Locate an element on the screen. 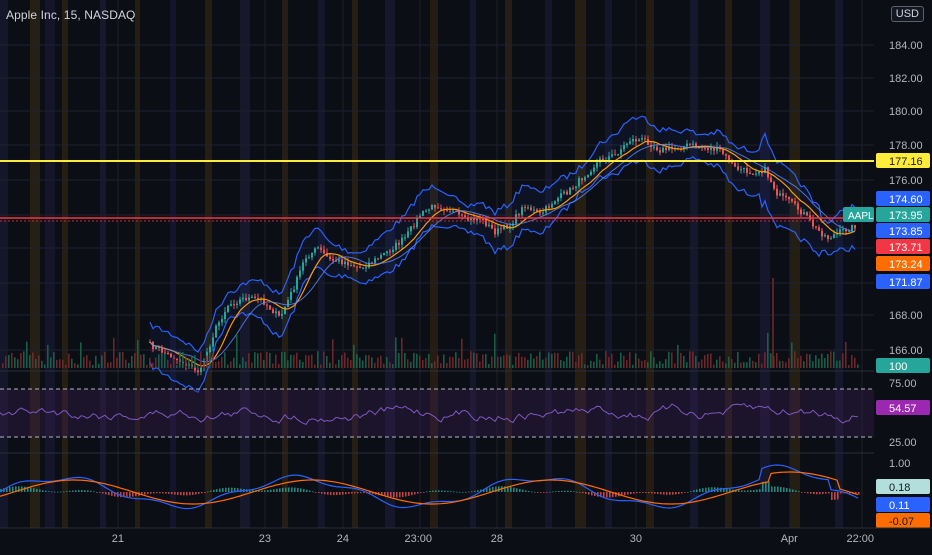 The width and height of the screenshot is (932, 555). macd-signal-line is located at coordinates (429, 488).